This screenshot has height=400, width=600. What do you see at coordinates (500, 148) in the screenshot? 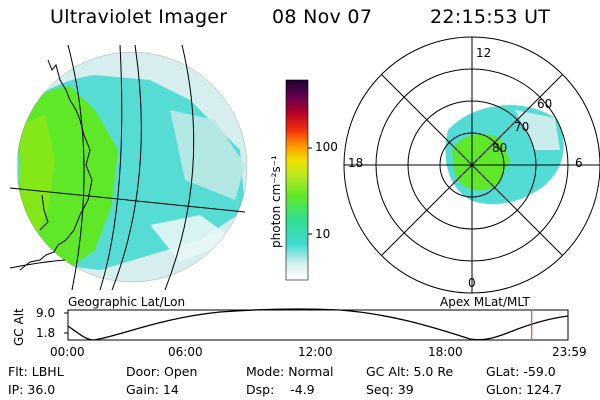
I see `mlat-label-80: 80` at bounding box center [500, 148].